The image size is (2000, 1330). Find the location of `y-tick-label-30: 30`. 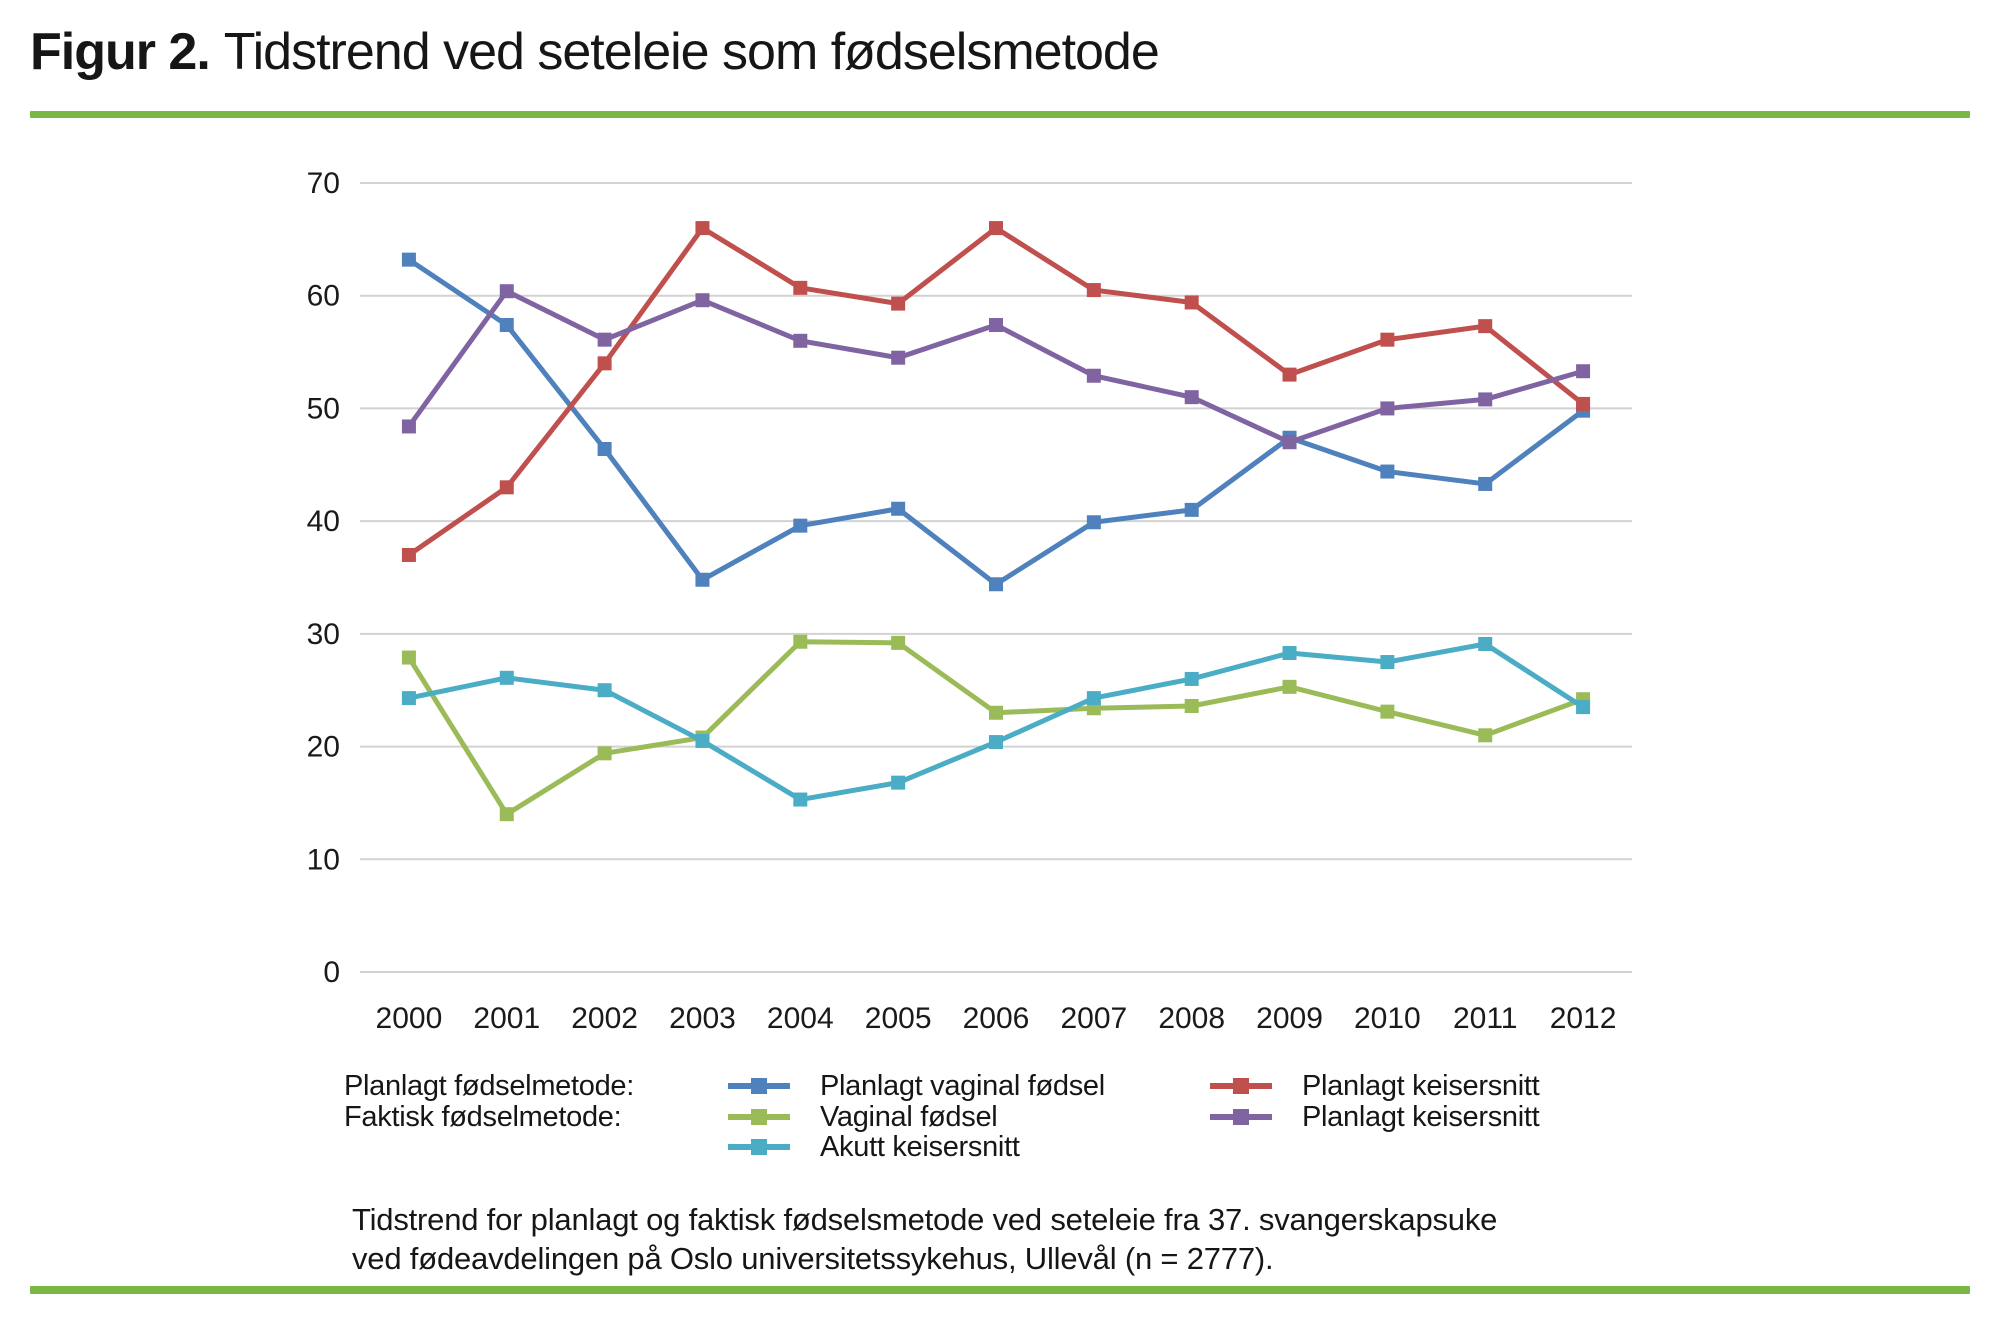

y-tick-label-30: 30 is located at coordinates (323, 634).